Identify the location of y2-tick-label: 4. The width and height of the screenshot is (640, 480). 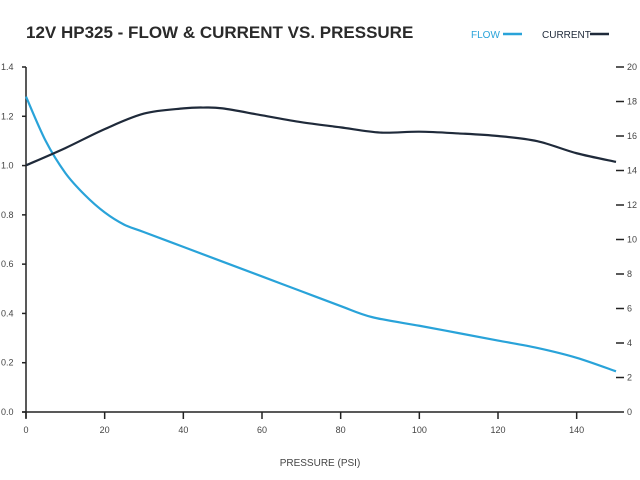
(629, 343).